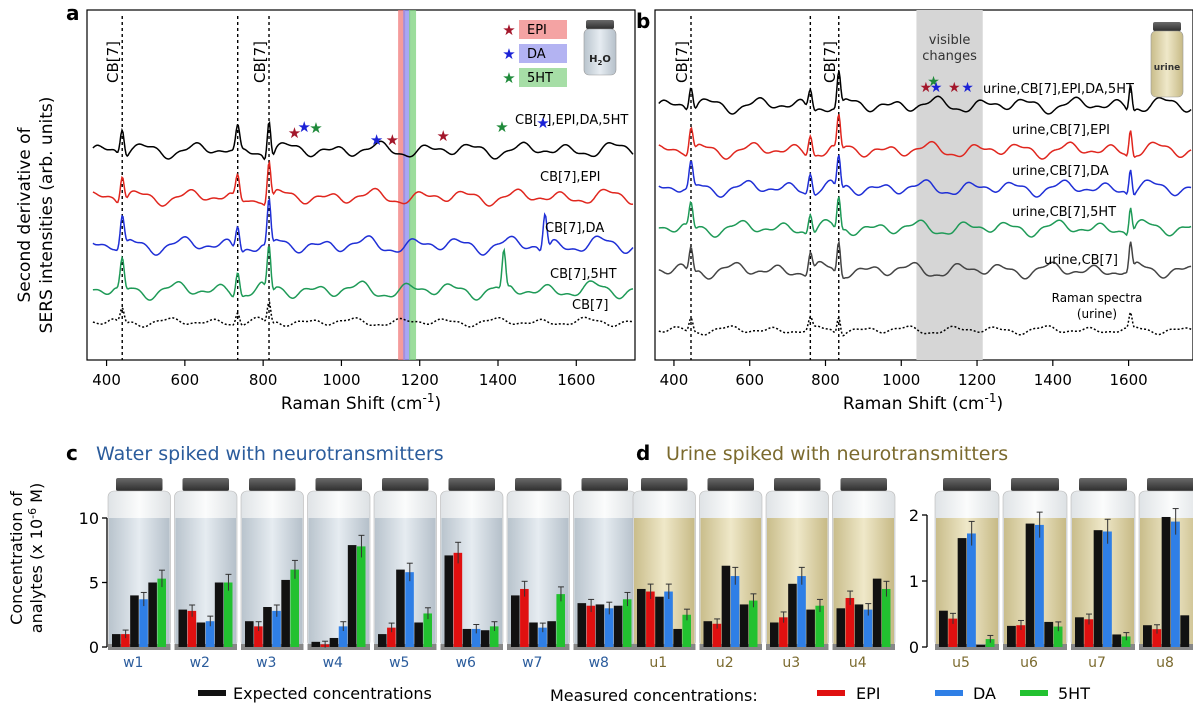 This screenshot has width=1193, height=708. What do you see at coordinates (664, 574) in the screenshot?
I see `vial-u1: u1` at bounding box center [664, 574].